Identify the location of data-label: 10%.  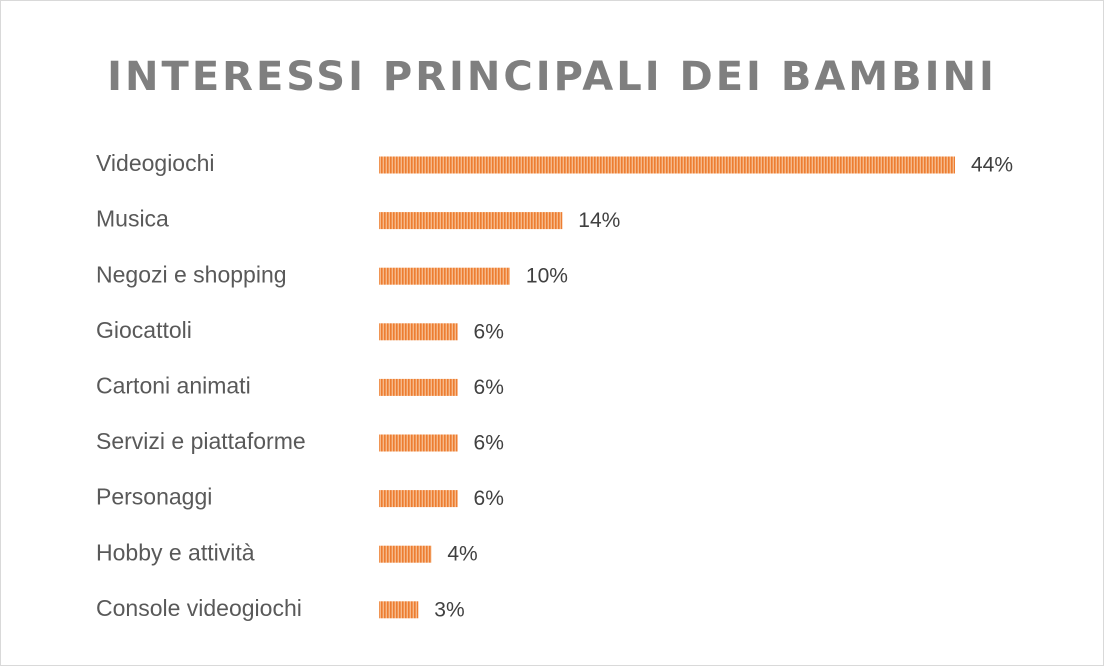
(547, 276).